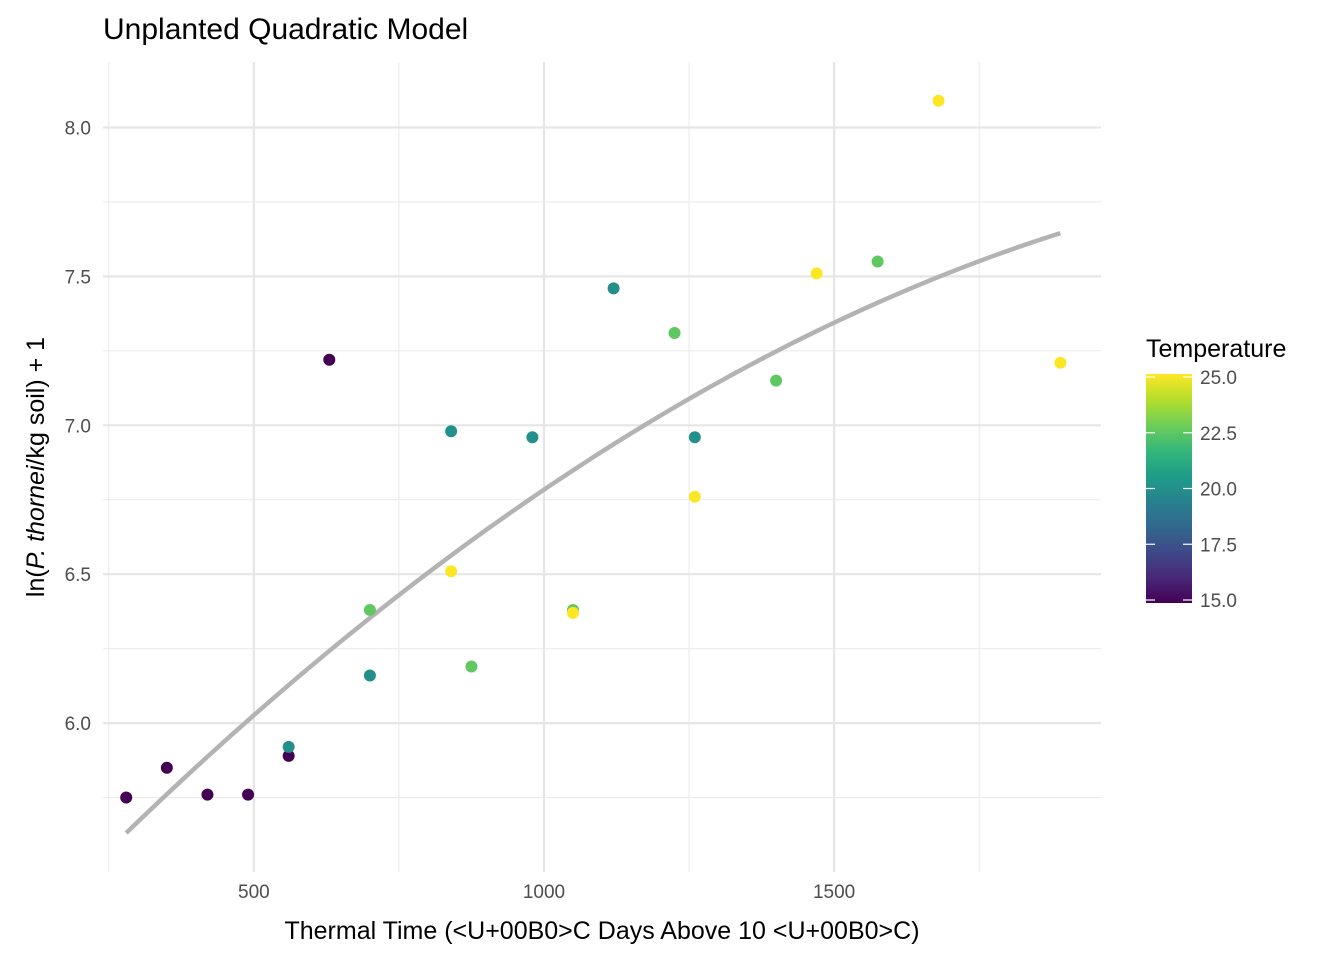 This screenshot has width=1344, height=960. I want to click on legend: Temperature 15.0 17.5 20.0 22.5 25.0, so click(1216, 473).